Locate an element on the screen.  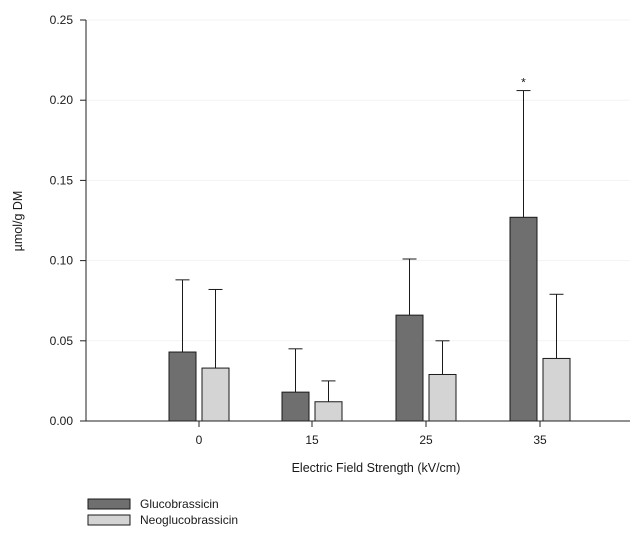
y-axis-ticks: 0.00 0.05 0.10 0.15 0.20 0.25 is located at coordinates (68, 220).